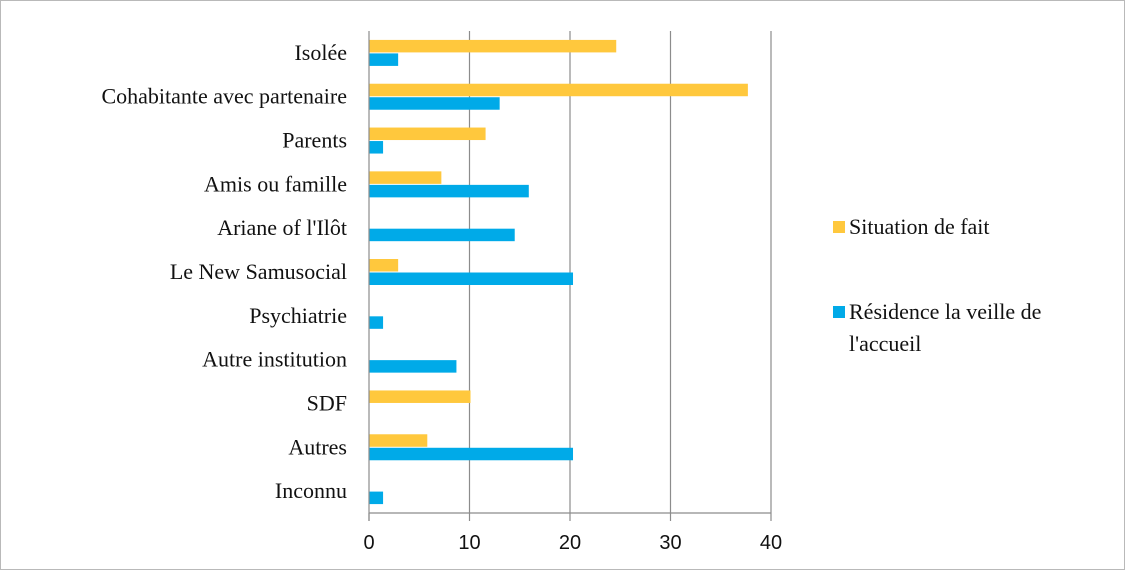 Image resolution: width=1125 pixels, height=570 pixels. Describe the element at coordinates (314, 140) in the screenshot. I see `category-label: Parents` at that location.